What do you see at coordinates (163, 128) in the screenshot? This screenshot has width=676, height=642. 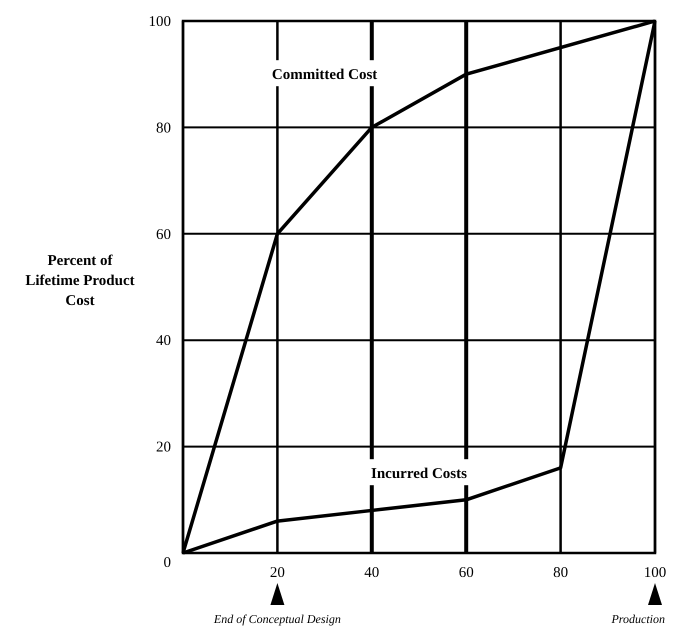 I see `y-tick-label: 80` at bounding box center [163, 128].